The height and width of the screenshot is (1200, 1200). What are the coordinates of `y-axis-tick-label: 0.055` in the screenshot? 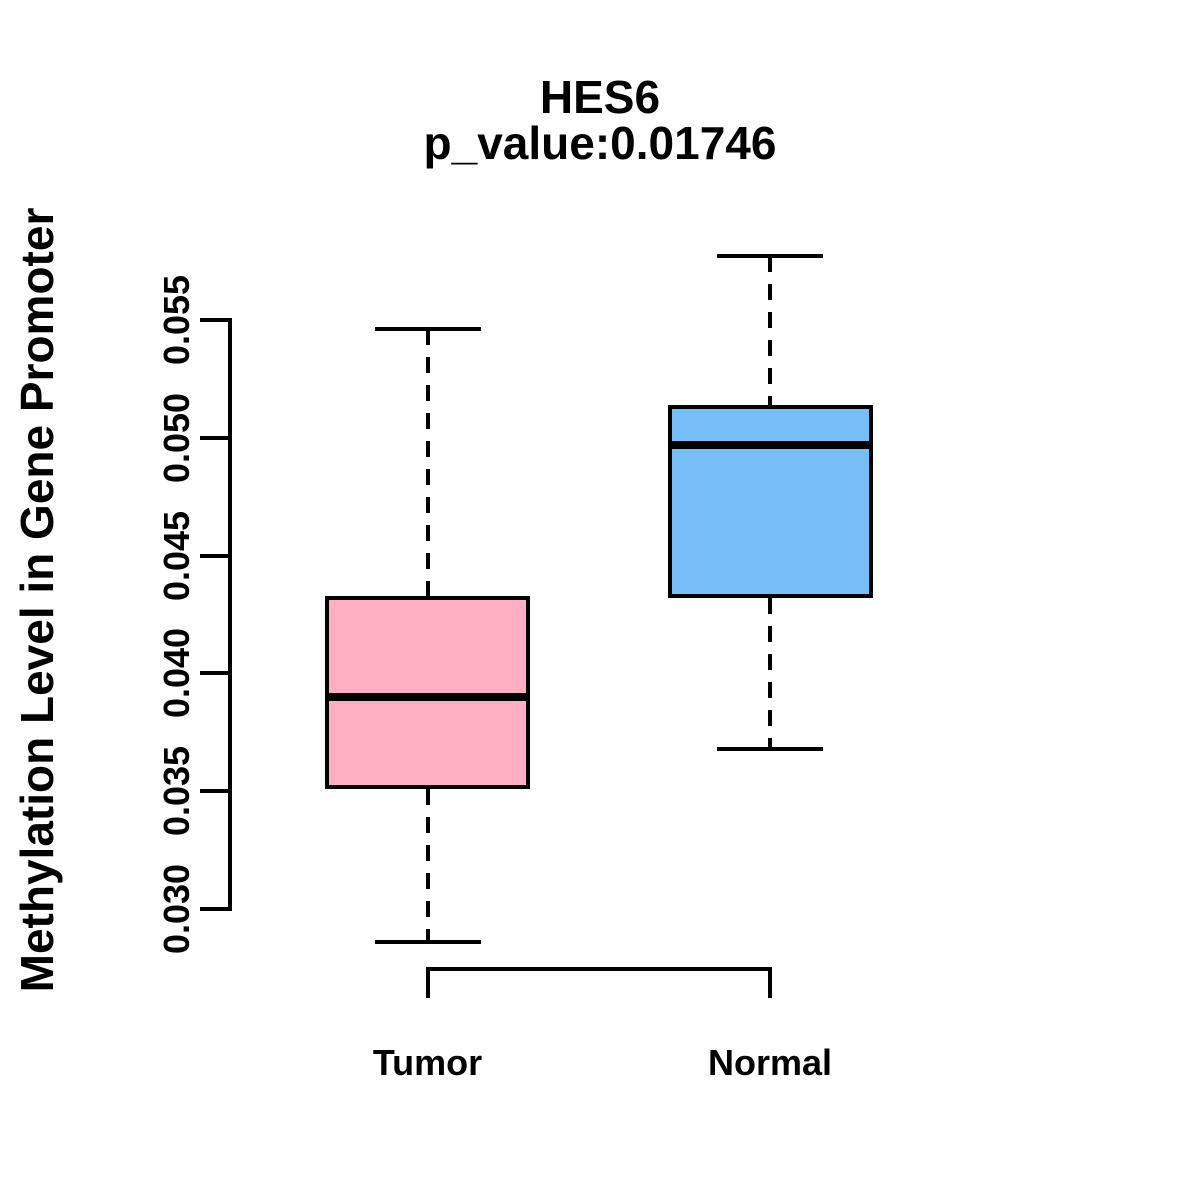 It's located at (176, 320).